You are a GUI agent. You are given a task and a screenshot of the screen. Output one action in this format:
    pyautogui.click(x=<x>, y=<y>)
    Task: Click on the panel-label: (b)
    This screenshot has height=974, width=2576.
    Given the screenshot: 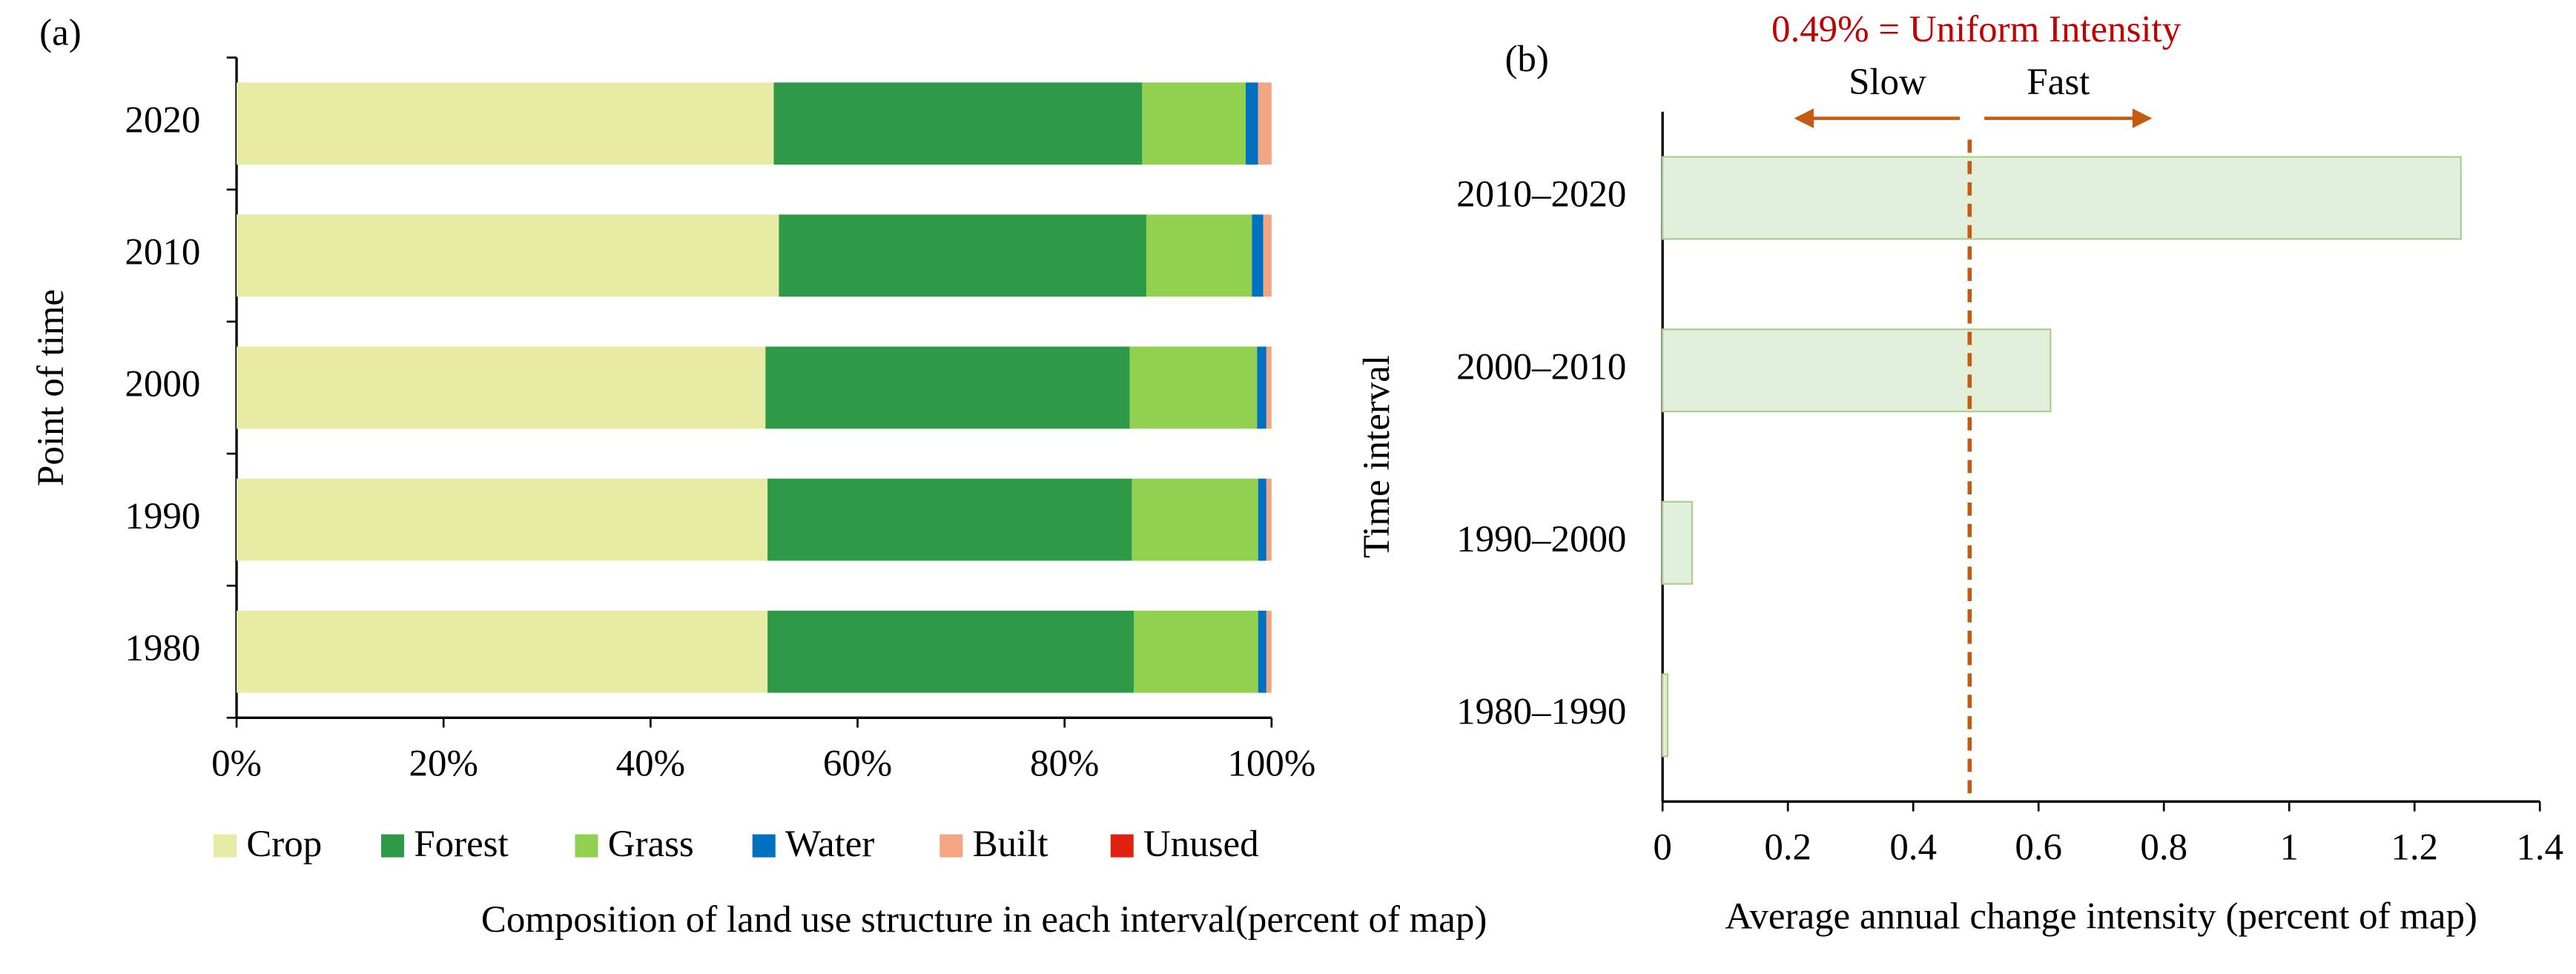 What is the action you would take?
    pyautogui.click(x=1526, y=59)
    